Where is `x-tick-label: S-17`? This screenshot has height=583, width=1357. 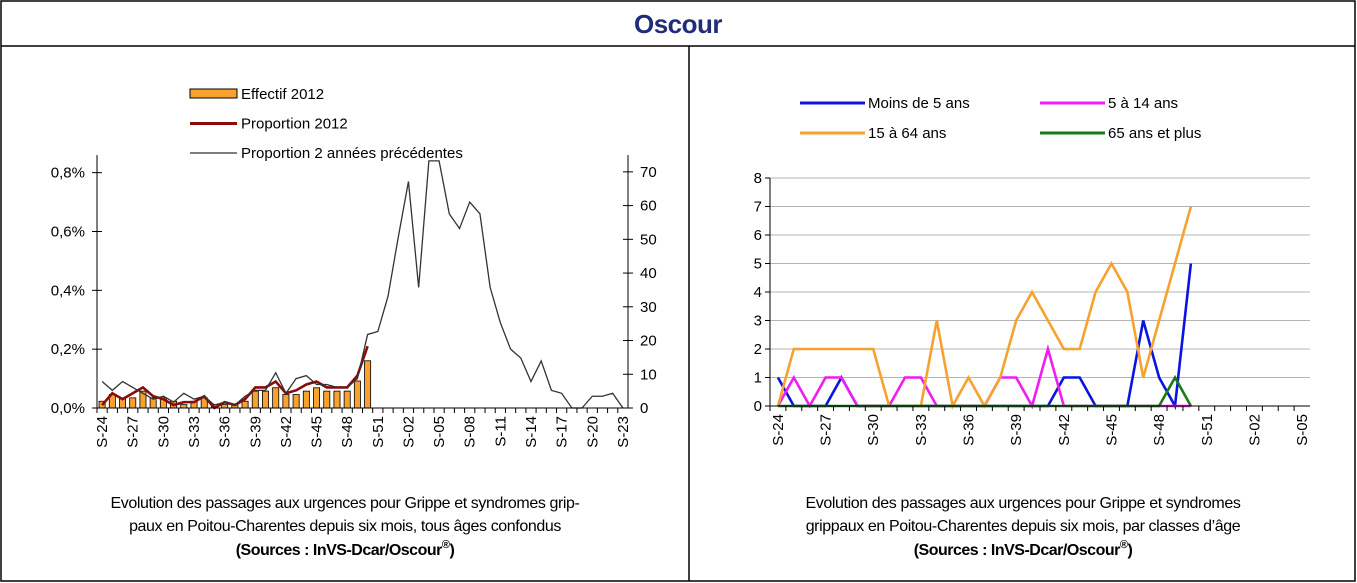
x-tick-label: S-17 is located at coordinates (562, 432).